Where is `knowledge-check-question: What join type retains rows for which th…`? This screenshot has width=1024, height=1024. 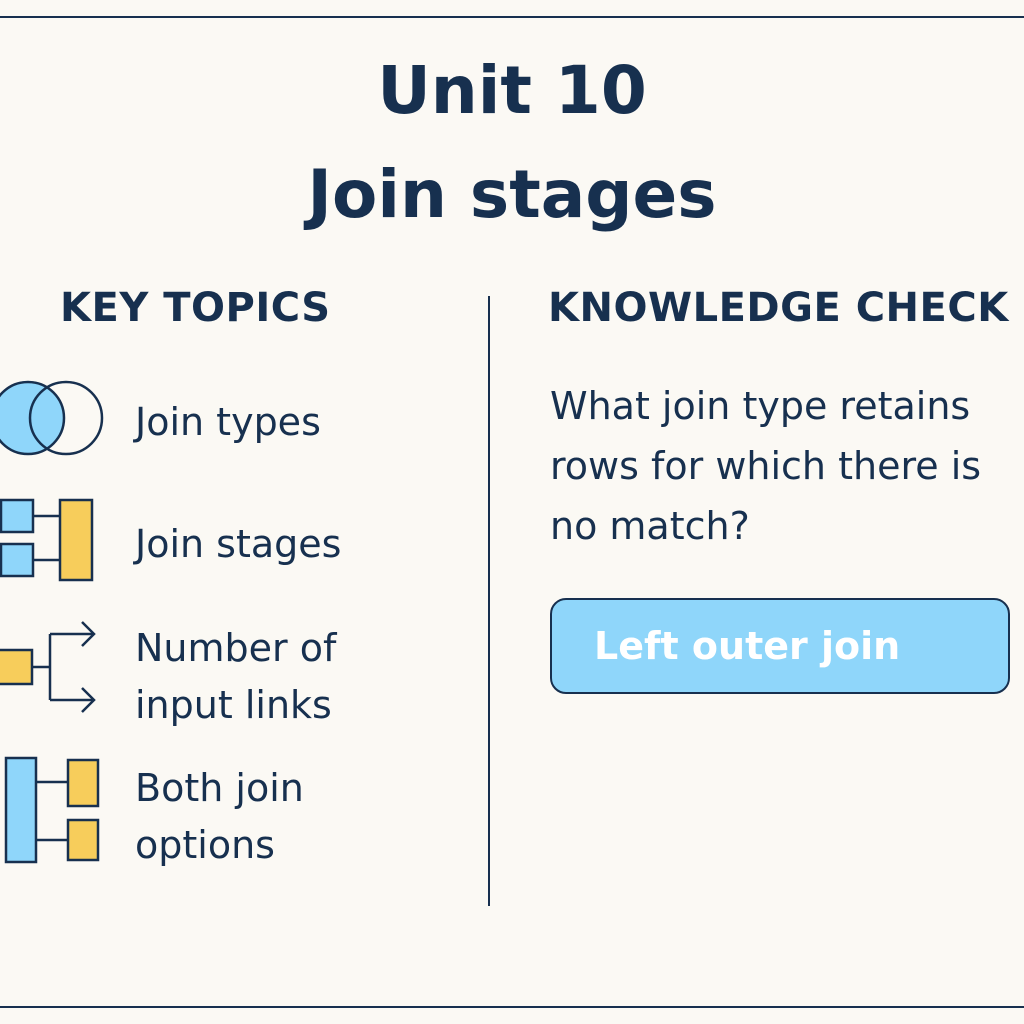
knowledge-check-question: What join type retains rows for which th… is located at coordinates (766, 466).